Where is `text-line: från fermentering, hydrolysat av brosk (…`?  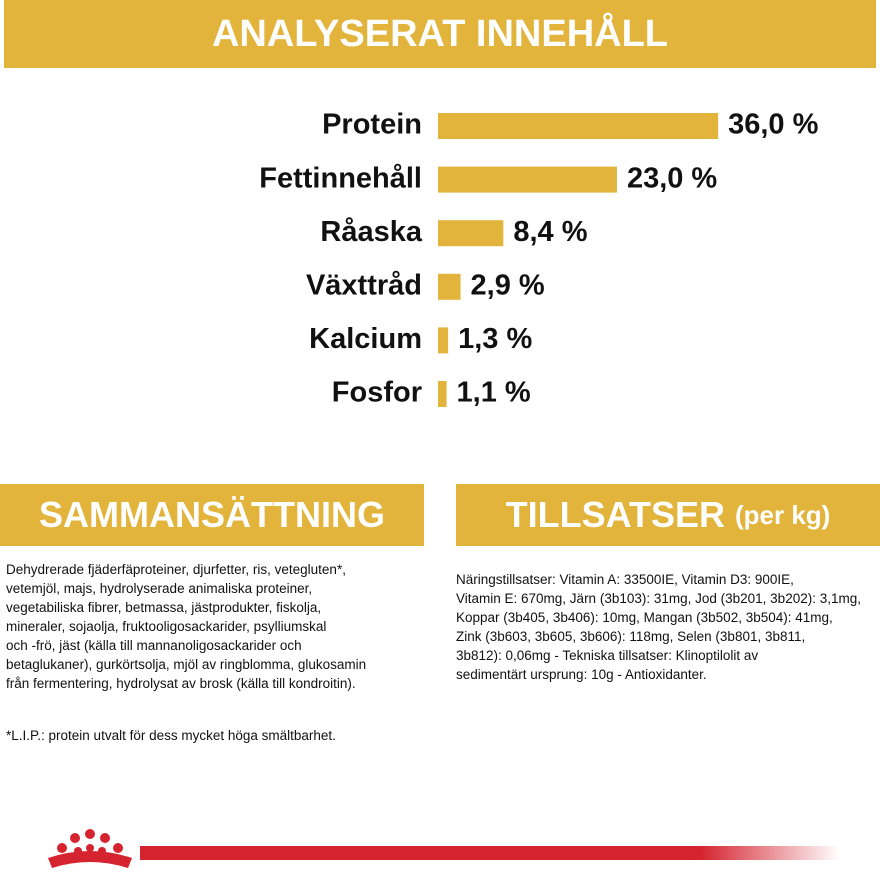 text-line: från fermentering, hydrolysat av brosk (… is located at coordinates (181, 683).